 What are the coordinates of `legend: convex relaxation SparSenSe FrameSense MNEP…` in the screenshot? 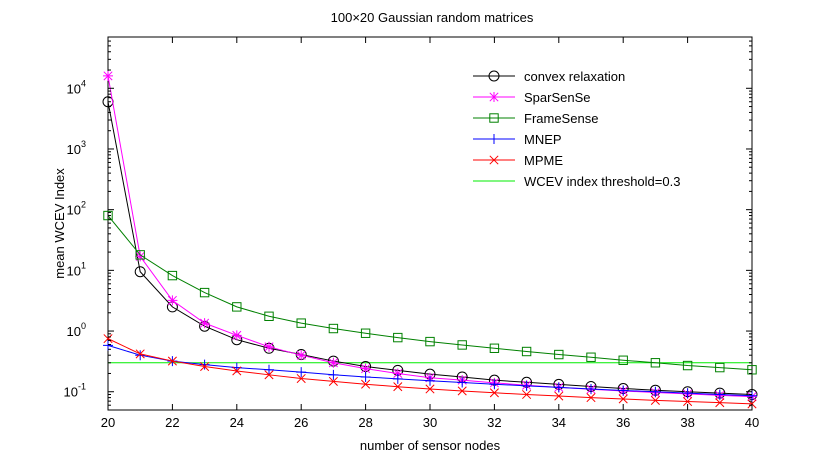 It's located at (595, 128).